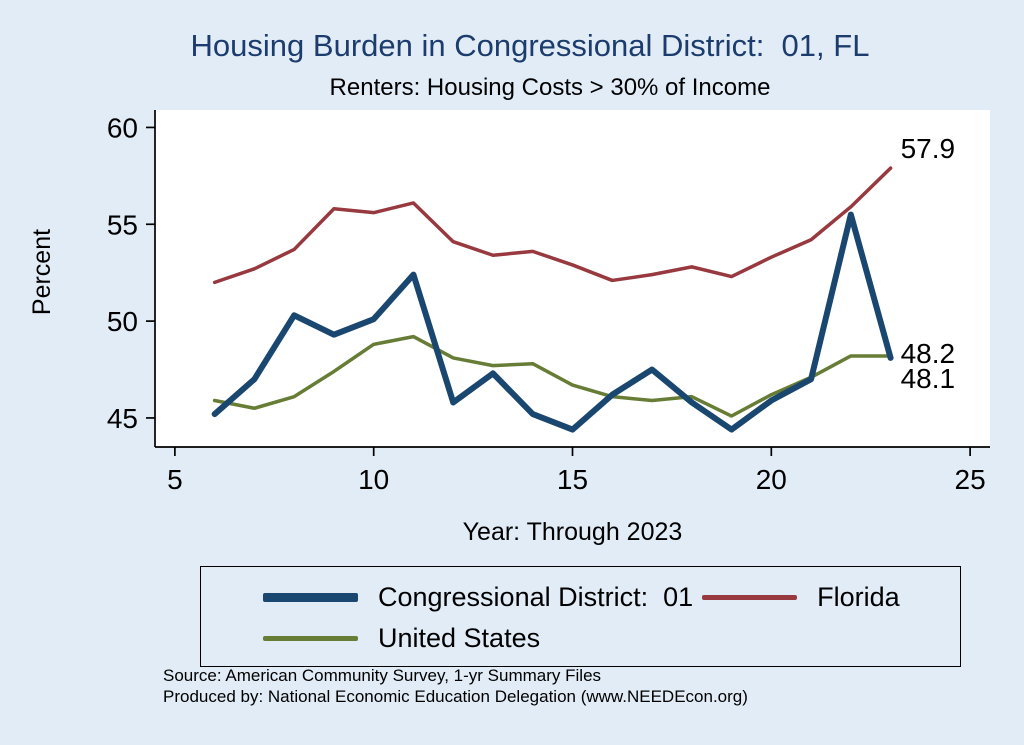 This screenshot has width=1024, height=745. Describe the element at coordinates (122, 321) in the screenshot. I see `y-tick-label: 50` at that location.